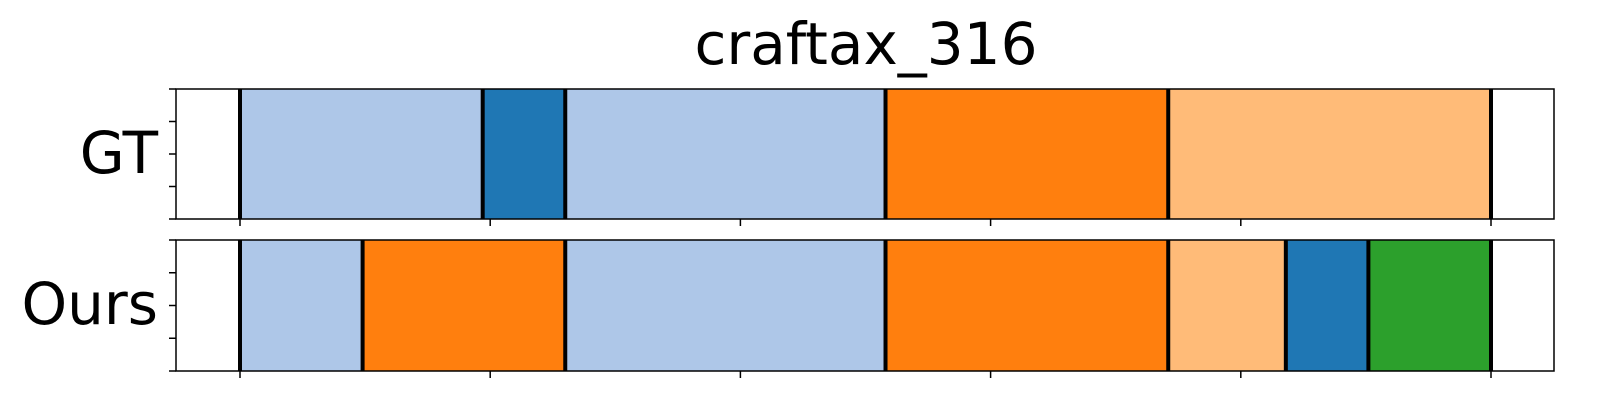 This screenshot has height=404, width=1600. What do you see at coordinates (119, 153) in the screenshot?
I see `row-label-gt: GT` at bounding box center [119, 153].